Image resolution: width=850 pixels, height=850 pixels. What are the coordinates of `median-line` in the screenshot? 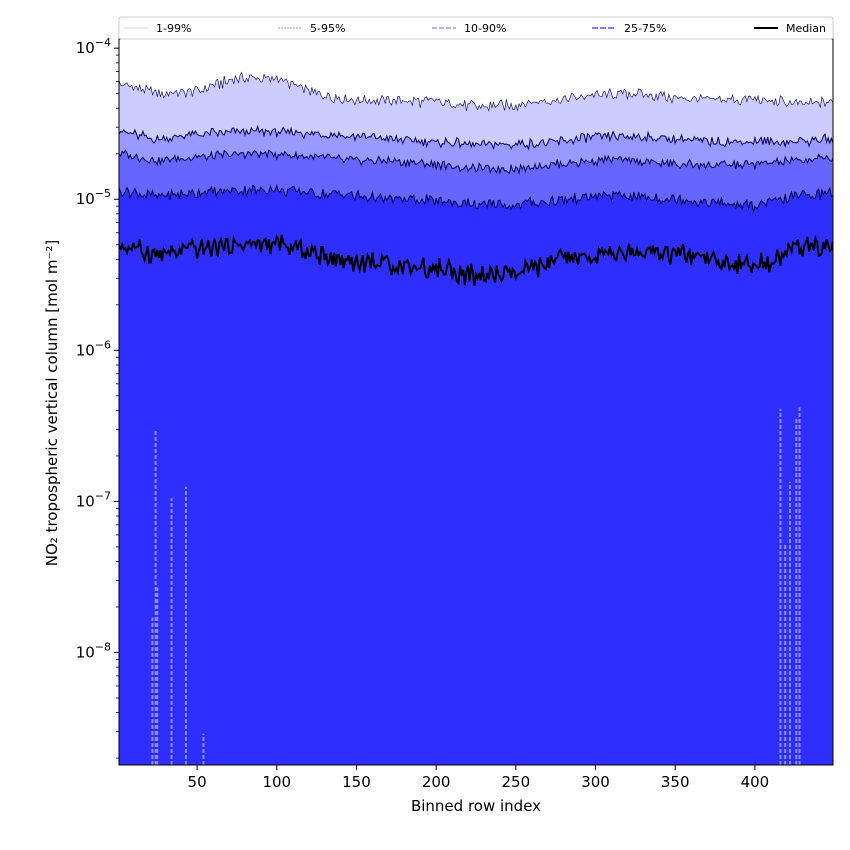 It's located at (476, 259).